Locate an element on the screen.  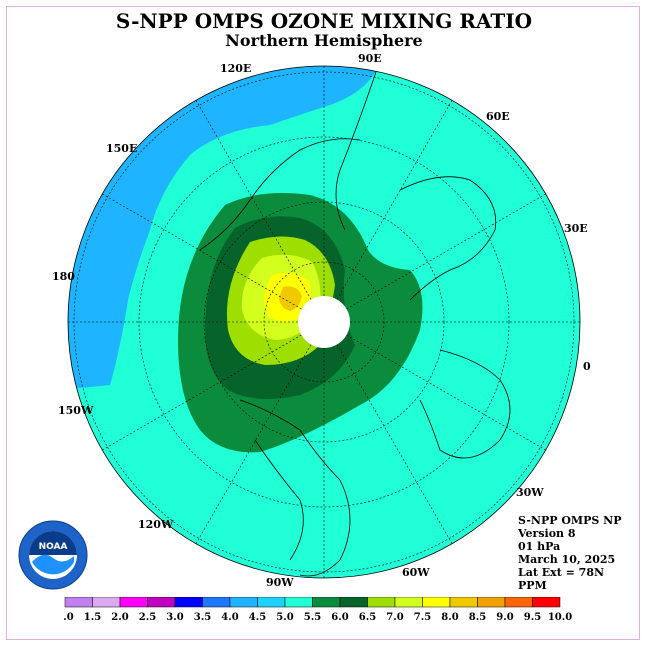
colorbar-tick-label: 5.5 is located at coordinates (312, 617).